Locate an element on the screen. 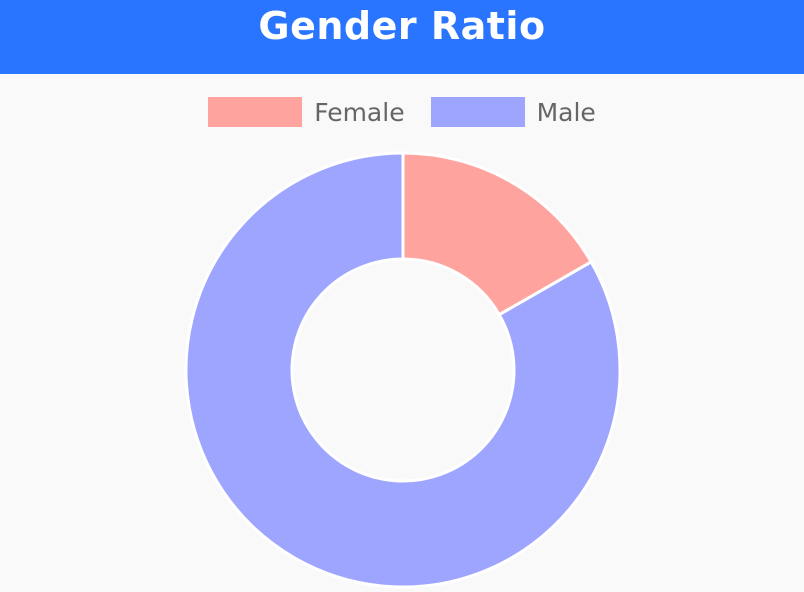  chart-header: Gender Ratio is located at coordinates (402, 37).